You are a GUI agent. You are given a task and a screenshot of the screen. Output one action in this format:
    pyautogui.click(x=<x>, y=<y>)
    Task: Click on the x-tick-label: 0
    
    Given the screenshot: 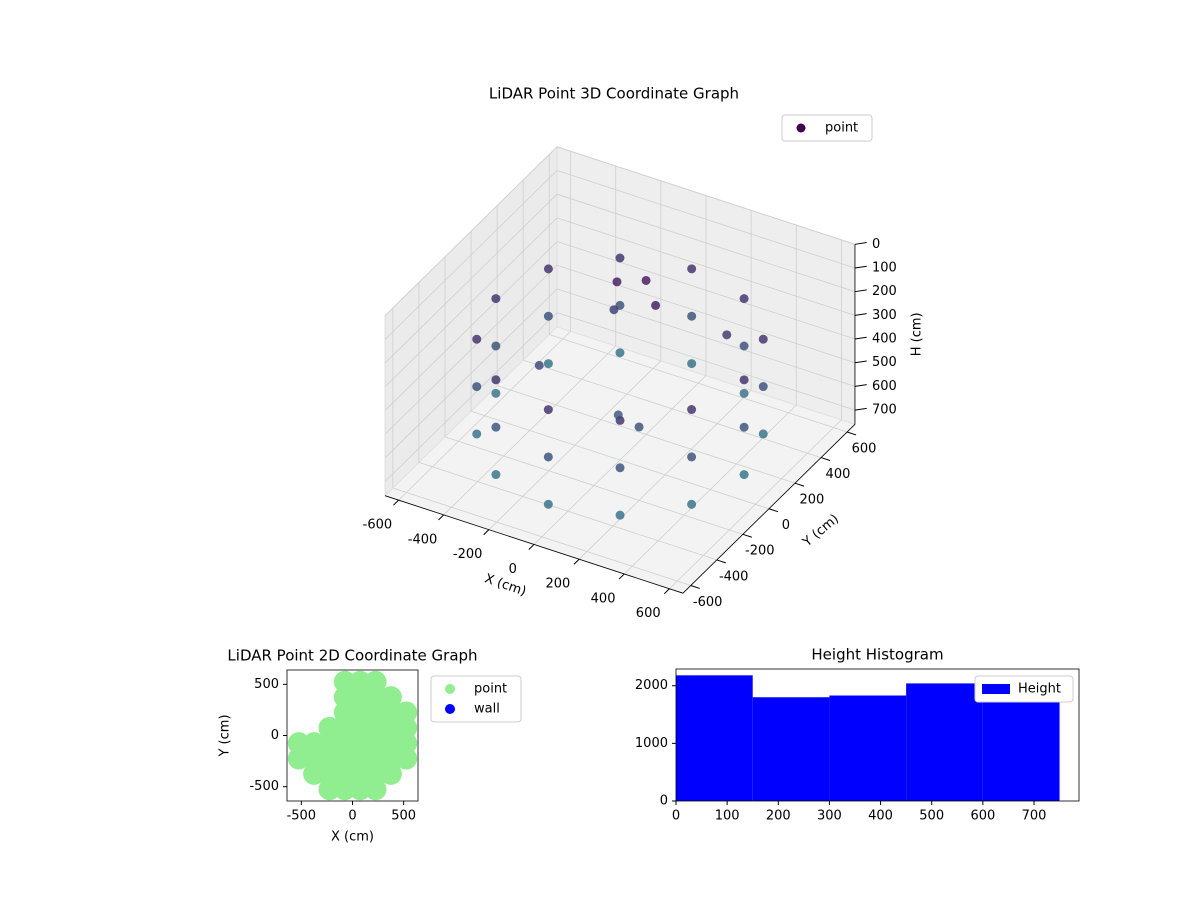 What is the action you would take?
    pyautogui.click(x=513, y=569)
    